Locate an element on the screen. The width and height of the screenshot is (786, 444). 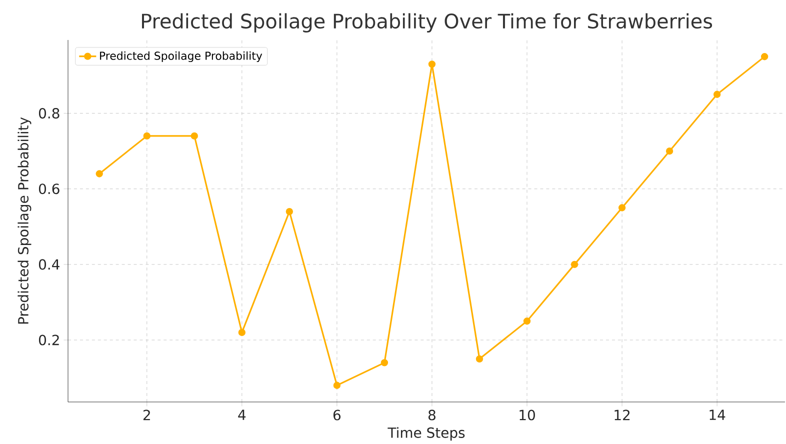
x-tick-label: 10 is located at coordinates (527, 415).